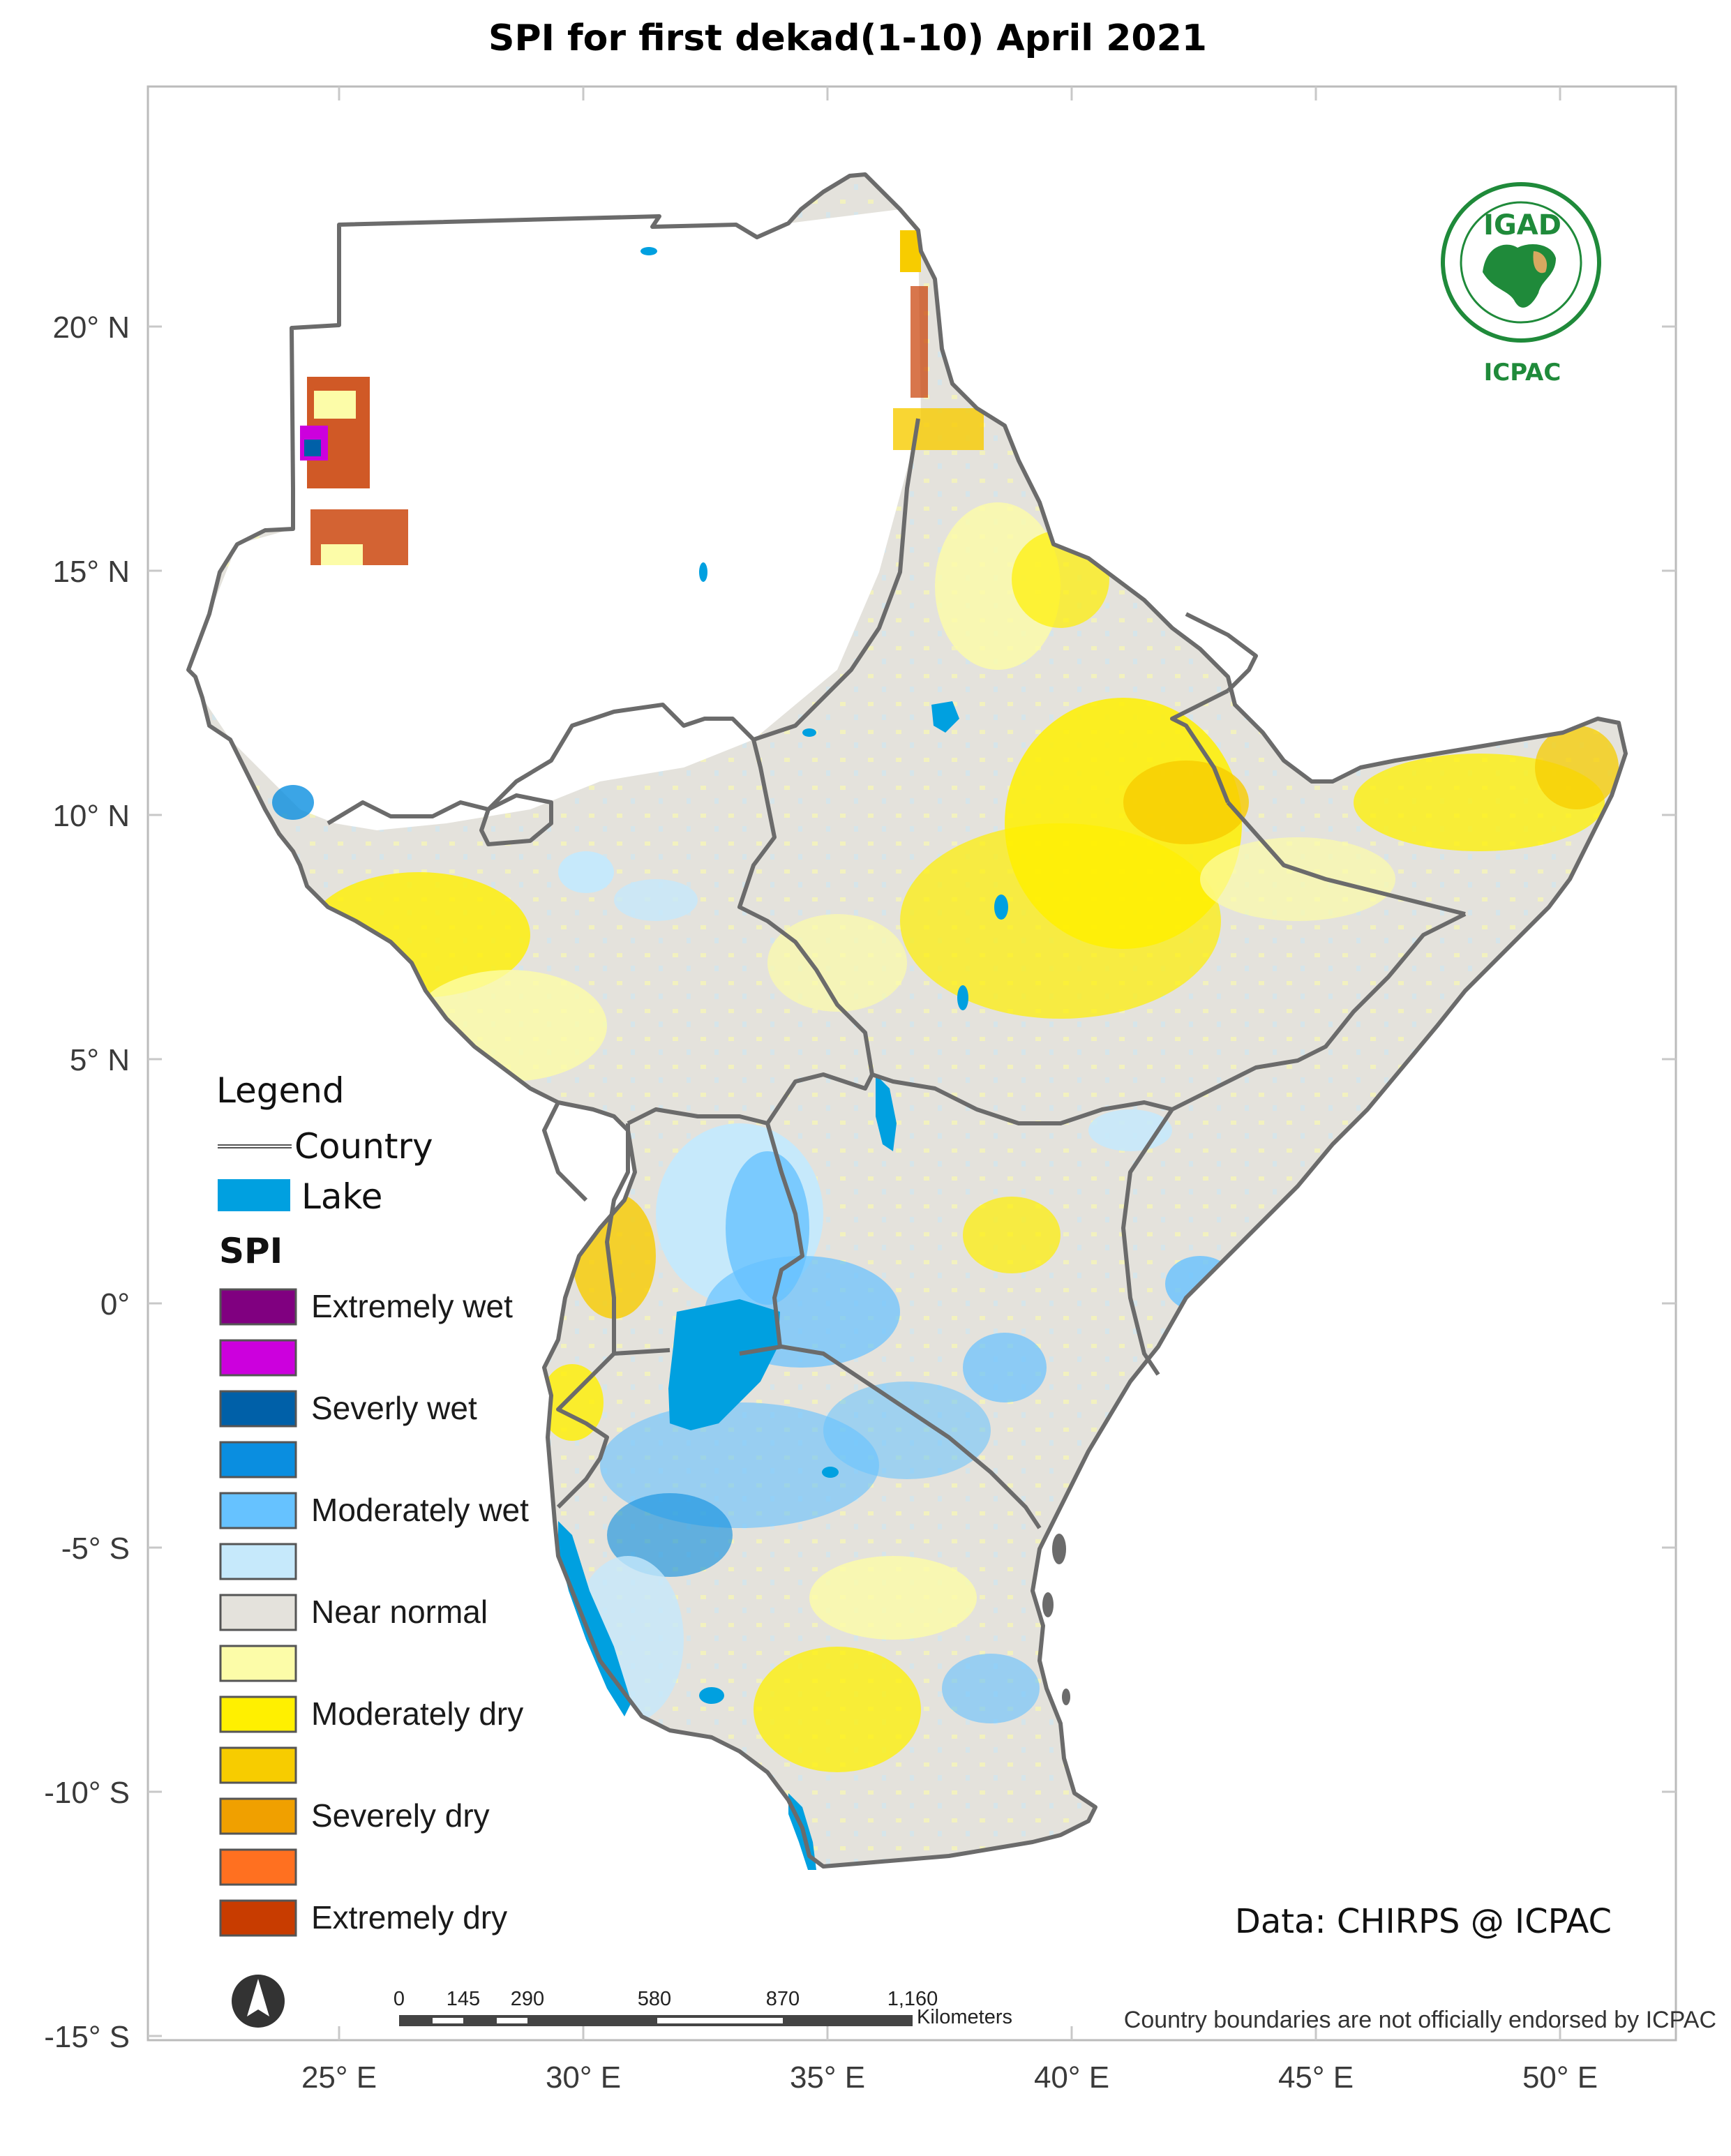 The width and height of the screenshot is (1731, 2156). What do you see at coordinates (565, 1151) in the screenshot?
I see `border-ss-drc` at bounding box center [565, 1151].